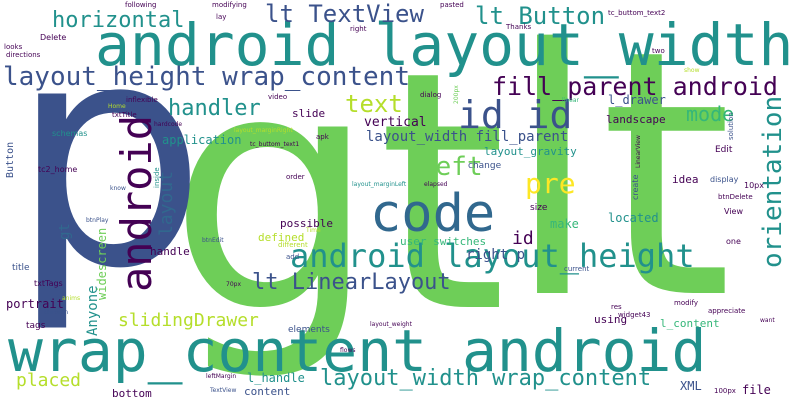  What do you see at coordinates (118, 20) in the screenshot?
I see `word-horizontal: horizontal` at bounding box center [118, 20].